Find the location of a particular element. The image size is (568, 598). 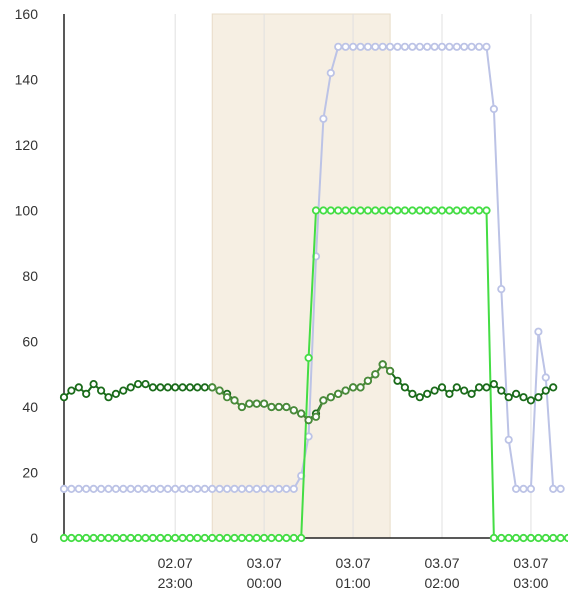

y-tick-label: 120 is located at coordinates (27, 145).